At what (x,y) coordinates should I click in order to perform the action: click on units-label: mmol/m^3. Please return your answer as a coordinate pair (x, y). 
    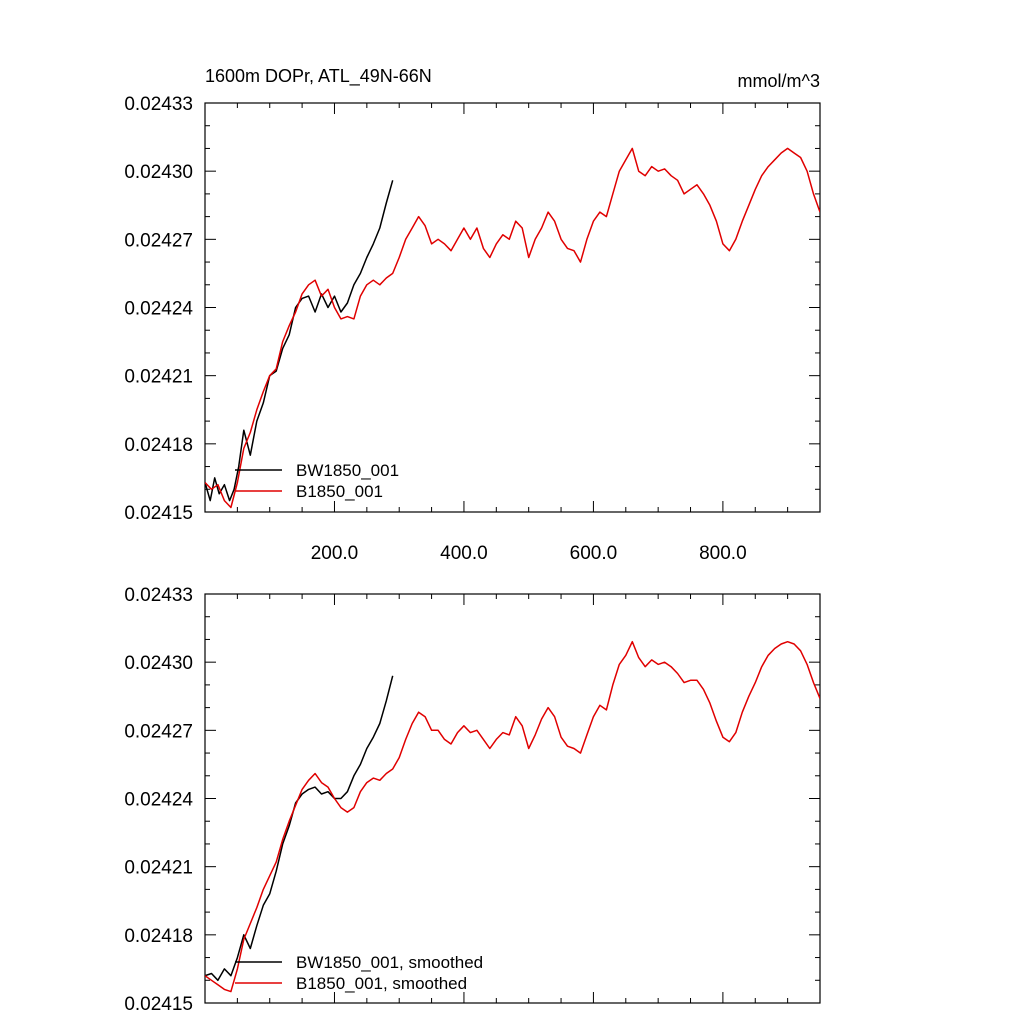
    Looking at the image, I should click on (779, 81).